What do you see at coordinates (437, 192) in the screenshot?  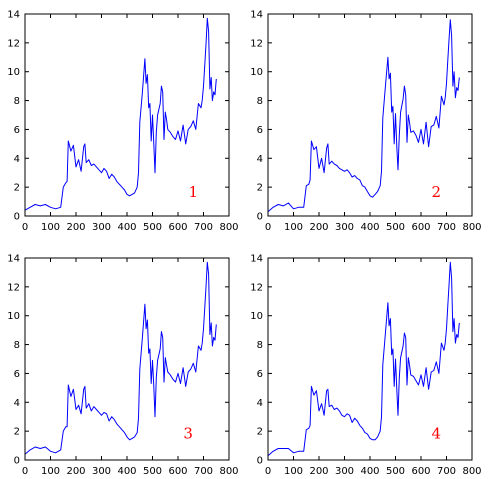 I see `panel-label-2: 2` at bounding box center [437, 192].